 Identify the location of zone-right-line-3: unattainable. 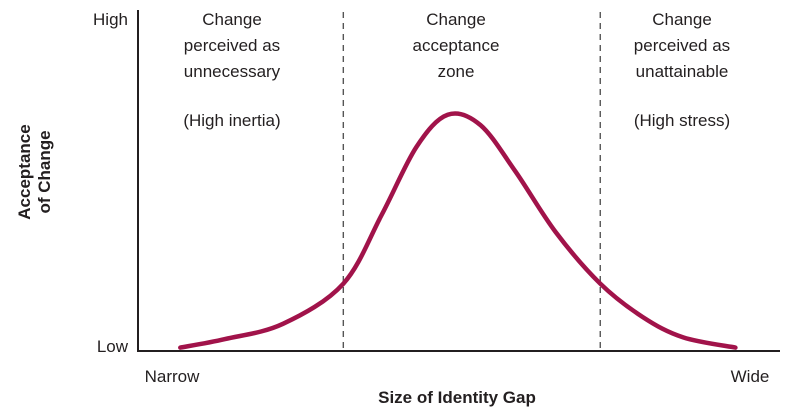
(682, 71).